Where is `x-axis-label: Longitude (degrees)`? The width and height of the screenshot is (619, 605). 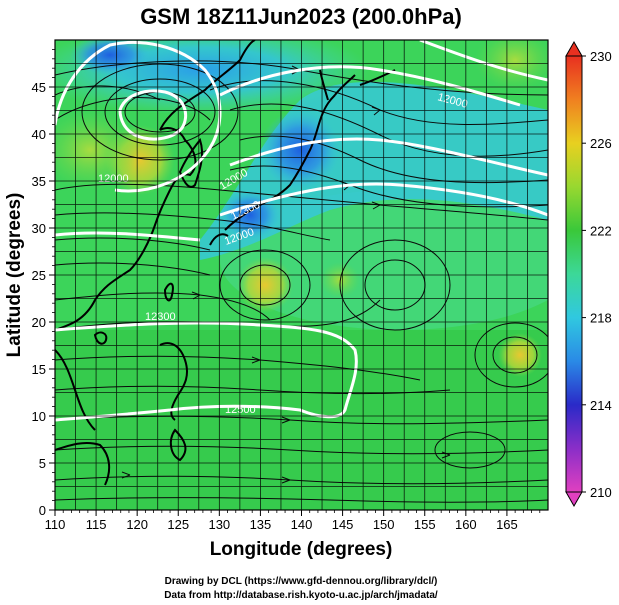 x-axis-label: Longitude (degrees) is located at coordinates (301, 549).